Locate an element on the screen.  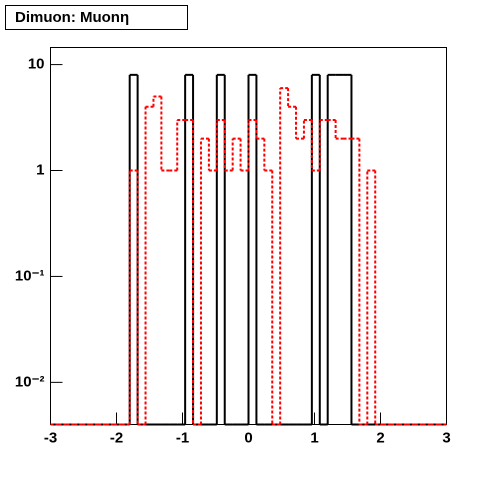
x-tick-label: -2 is located at coordinates (116, 437).